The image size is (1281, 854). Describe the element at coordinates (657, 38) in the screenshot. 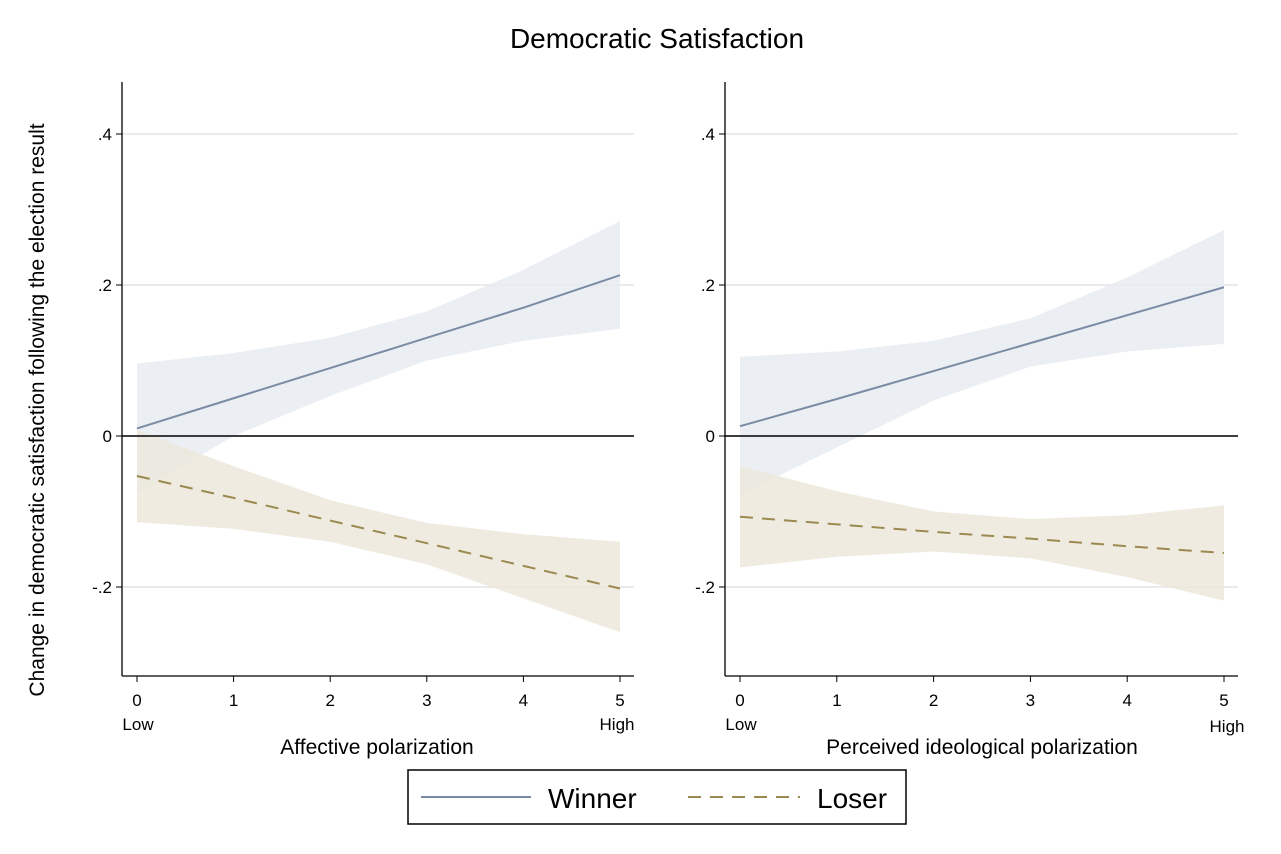

I see `chart-title: Democratic Satisfaction` at that location.